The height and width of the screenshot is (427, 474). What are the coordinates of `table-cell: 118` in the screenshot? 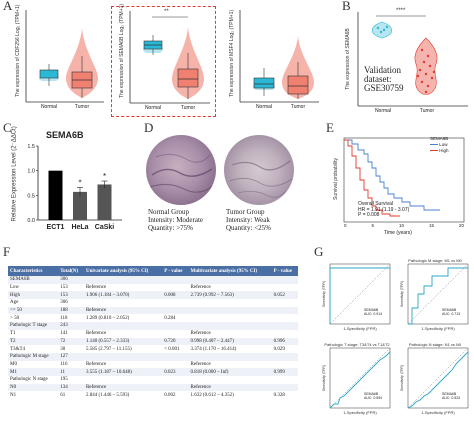 It's located at (64, 318).